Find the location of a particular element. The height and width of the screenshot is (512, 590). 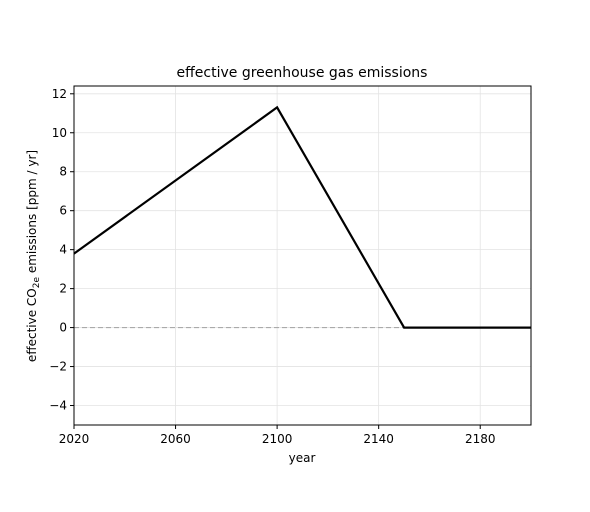

y-tick-label: 2 is located at coordinates (63, 289).